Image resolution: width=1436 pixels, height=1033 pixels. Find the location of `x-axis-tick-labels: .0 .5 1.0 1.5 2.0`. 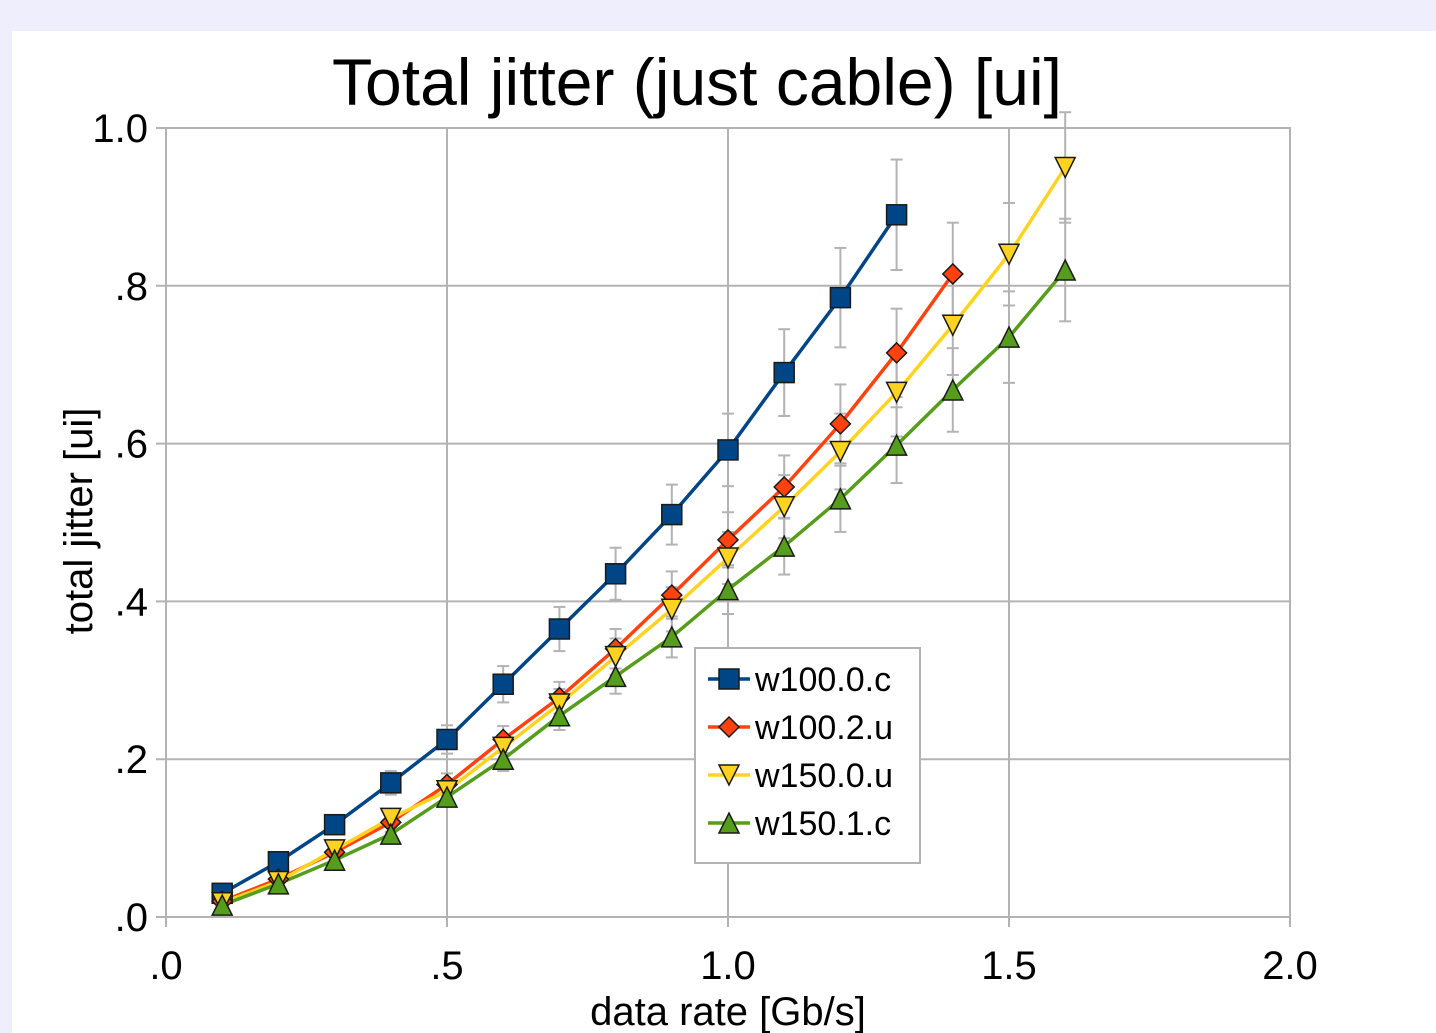

x-axis-tick-labels: .0 .5 1.0 1.5 2.0 is located at coordinates (733, 966).